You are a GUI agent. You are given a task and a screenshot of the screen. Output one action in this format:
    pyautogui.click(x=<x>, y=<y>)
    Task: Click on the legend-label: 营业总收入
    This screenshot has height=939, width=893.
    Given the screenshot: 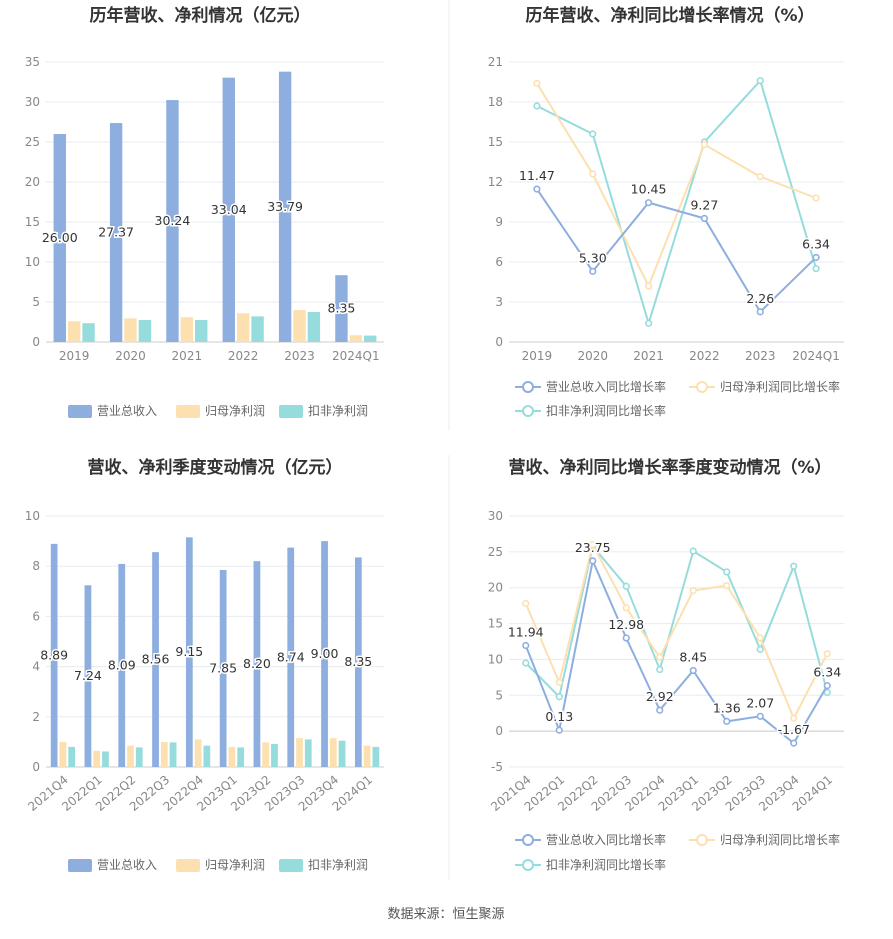 What is the action you would take?
    pyautogui.click(x=127, y=411)
    